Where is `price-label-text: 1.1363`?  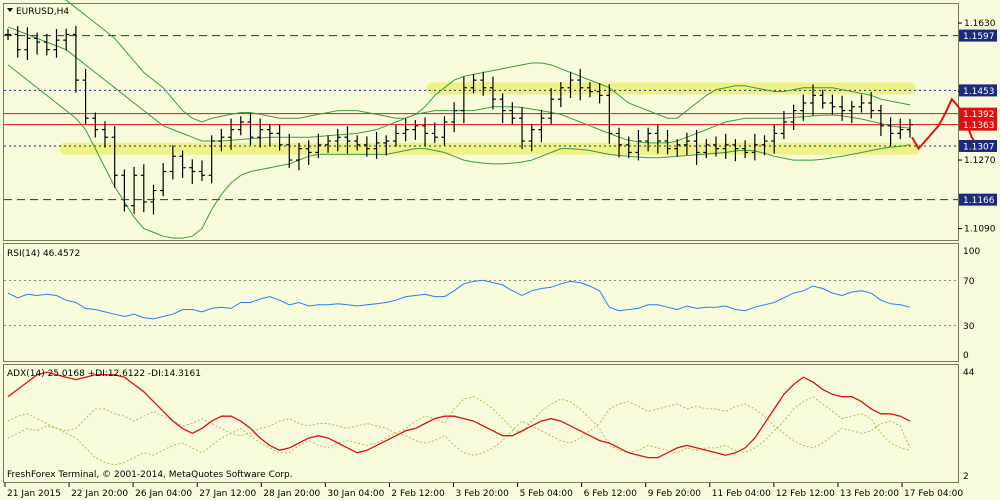
price-label-text: 1.1363 is located at coordinates (979, 126).